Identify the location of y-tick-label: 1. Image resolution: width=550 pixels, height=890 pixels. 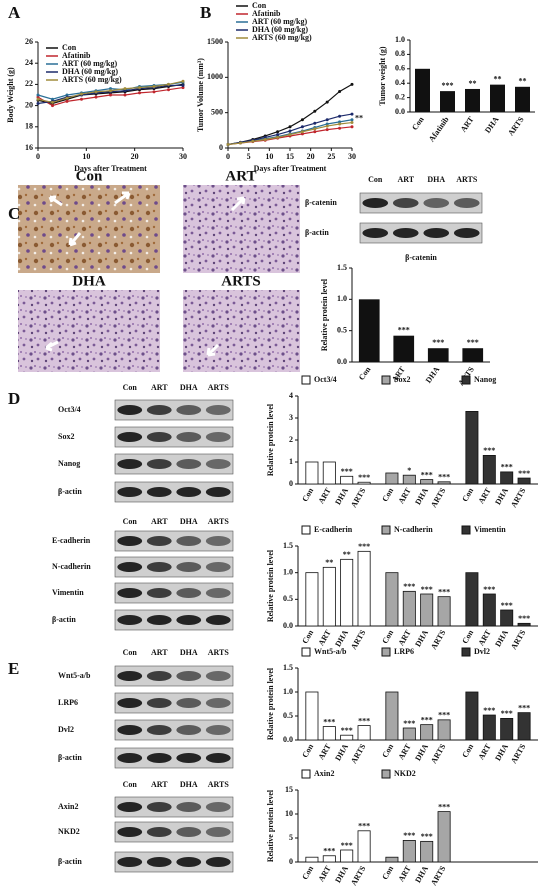
(291, 461).